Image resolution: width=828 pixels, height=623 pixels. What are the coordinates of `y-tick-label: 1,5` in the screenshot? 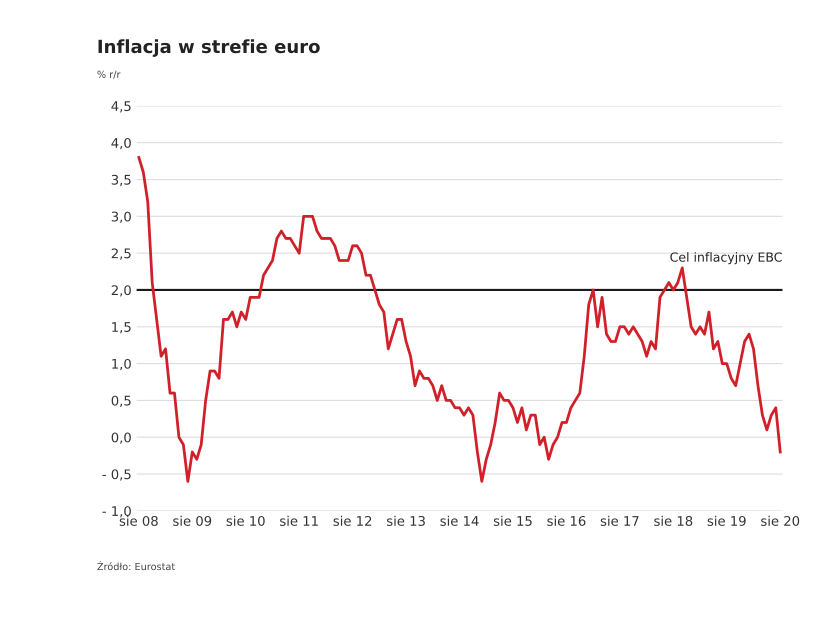 It's located at (121, 328).